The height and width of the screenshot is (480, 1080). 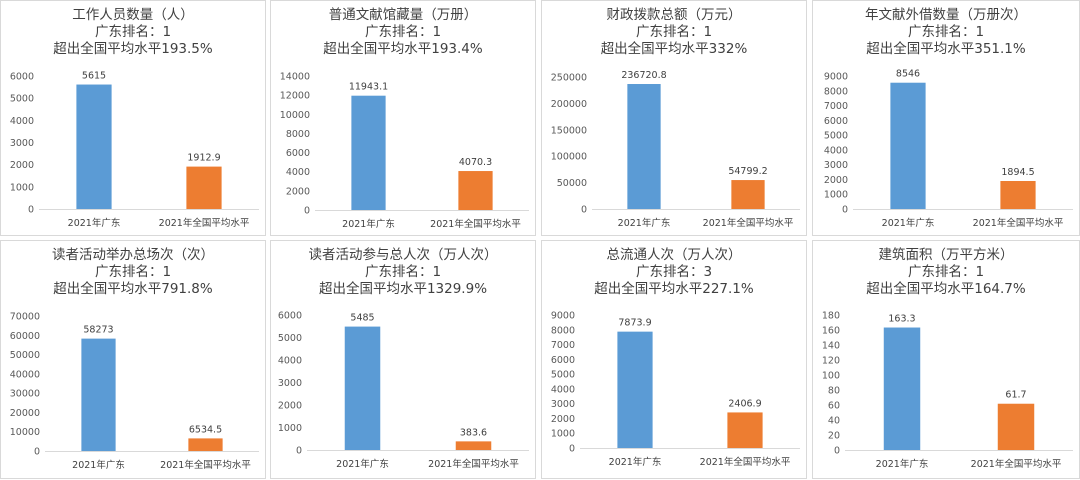 I want to click on chart-exceed-subtitle: 超出全国平均水平193.5%, so click(x=133, y=49).